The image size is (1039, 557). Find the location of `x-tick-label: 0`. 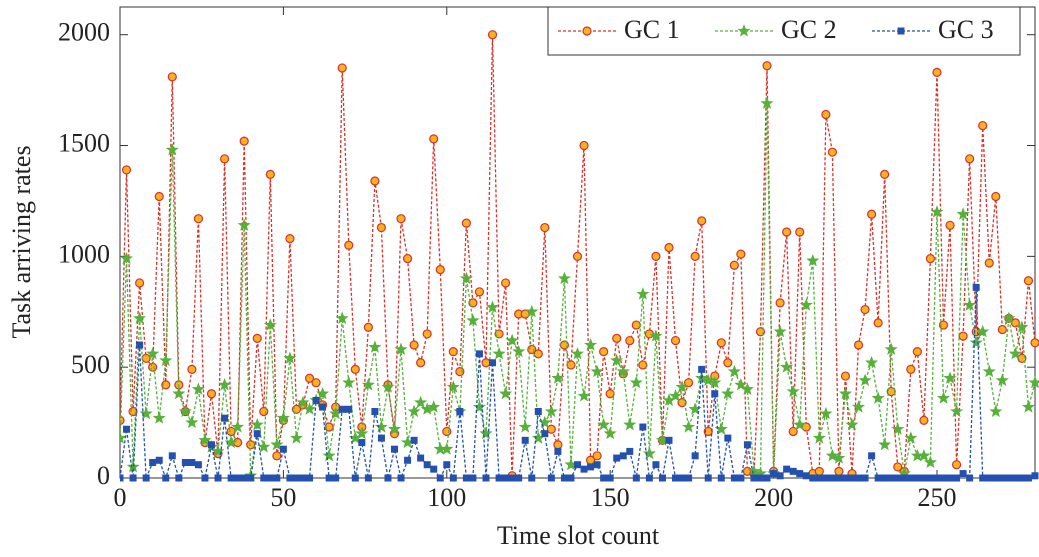

x-tick-label: 0 is located at coordinates (120, 497).